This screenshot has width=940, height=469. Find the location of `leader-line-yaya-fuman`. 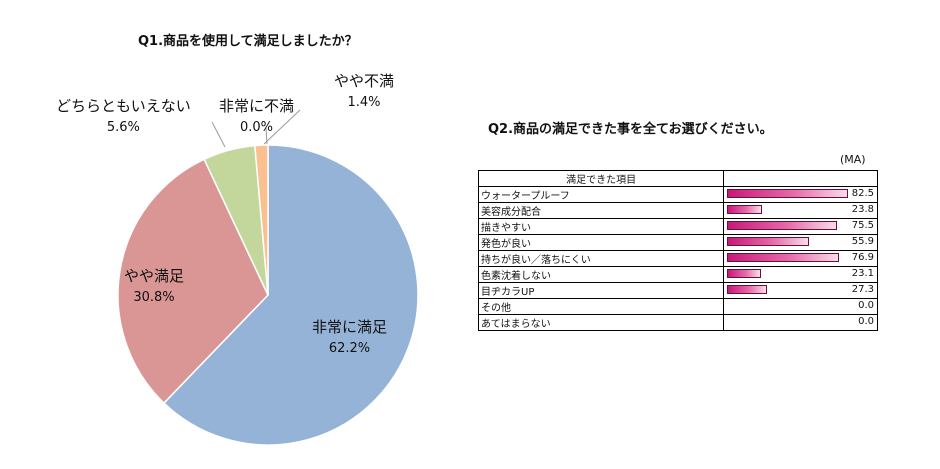

leader-line-yaya-fuman is located at coordinates (282, 127).